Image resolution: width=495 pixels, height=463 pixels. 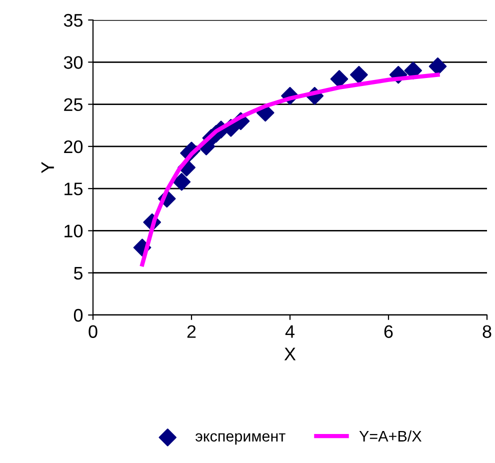 What do you see at coordinates (191, 331) in the screenshot?
I see `x-tick-label: 2` at bounding box center [191, 331].